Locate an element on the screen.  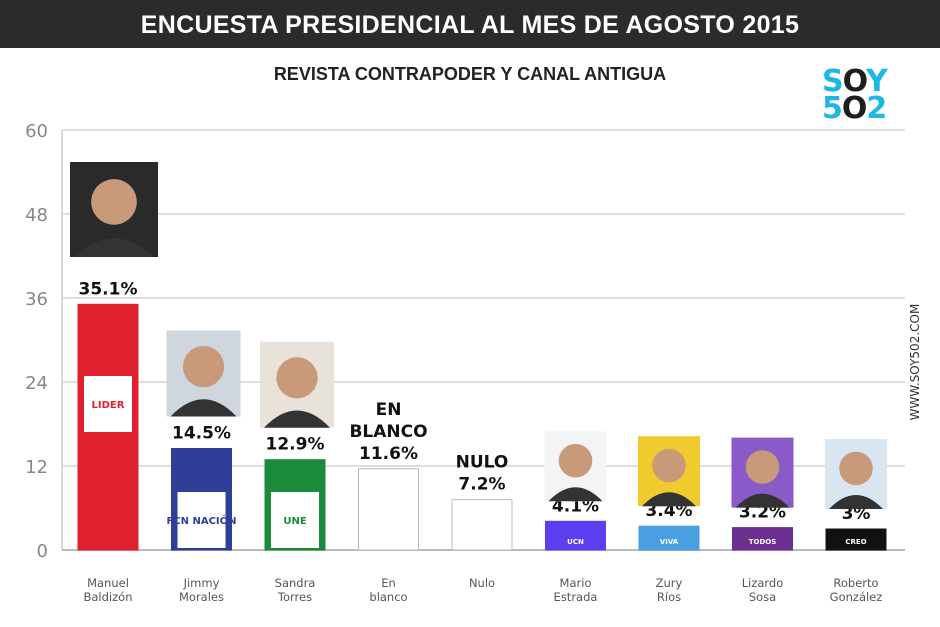
y-tick-label: 0 is located at coordinates (42, 551).